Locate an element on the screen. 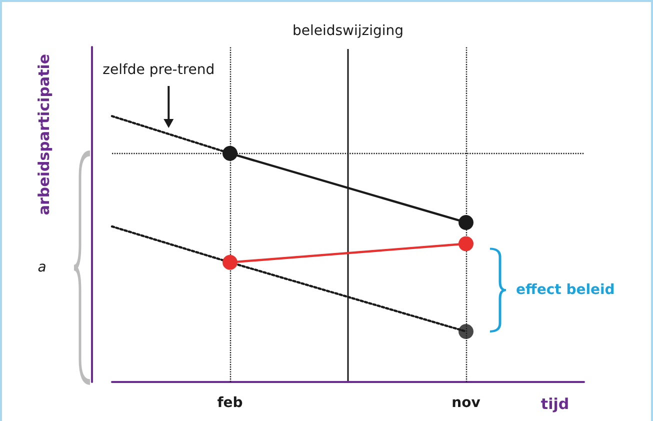 This screenshot has width=653, height=421. x-tick-label: feb is located at coordinates (230, 403).